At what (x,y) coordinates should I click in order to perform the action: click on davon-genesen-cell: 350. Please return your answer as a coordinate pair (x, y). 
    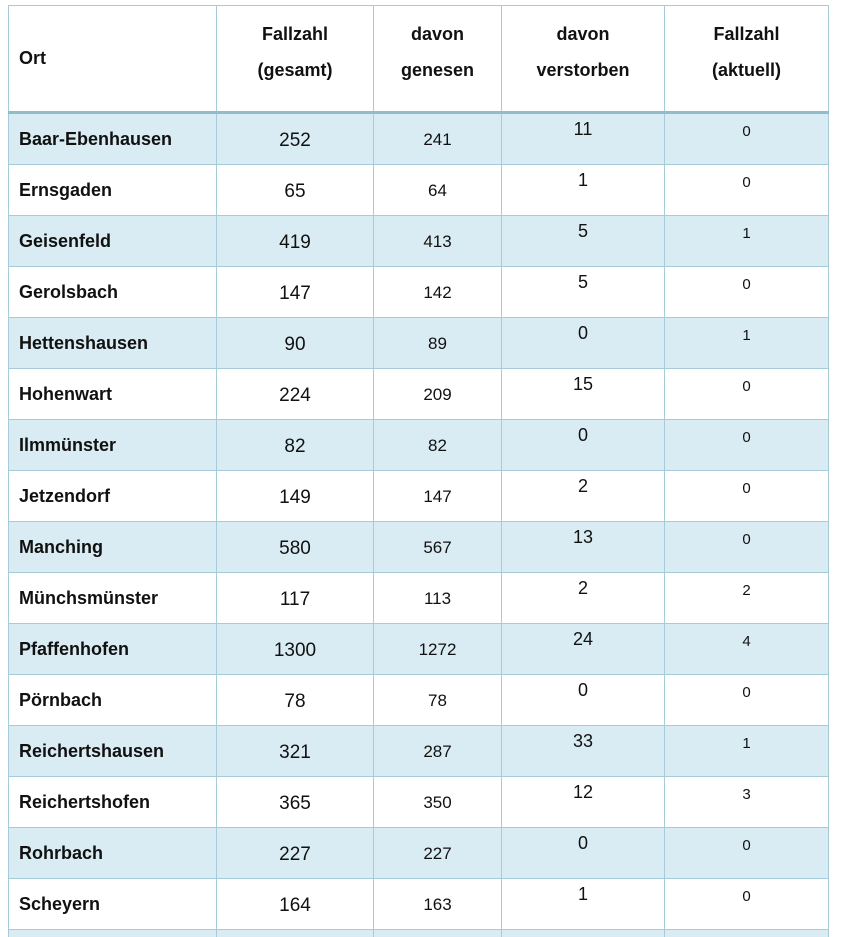
    Looking at the image, I should click on (437, 802).